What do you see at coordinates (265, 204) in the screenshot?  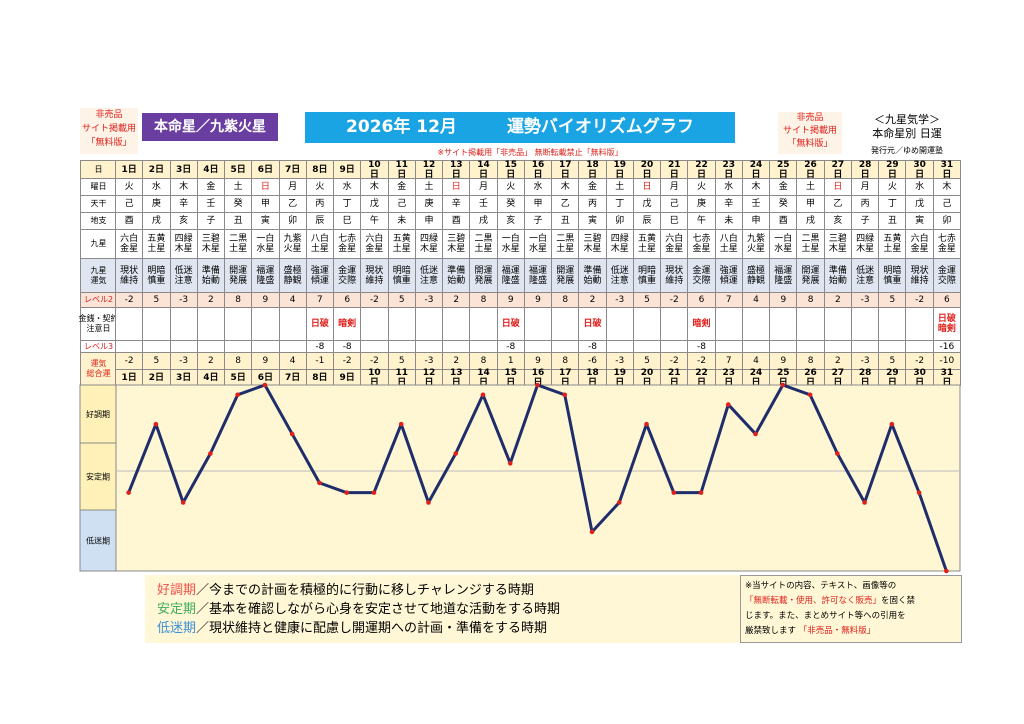 I see `stems-cell: 甲` at bounding box center [265, 204].